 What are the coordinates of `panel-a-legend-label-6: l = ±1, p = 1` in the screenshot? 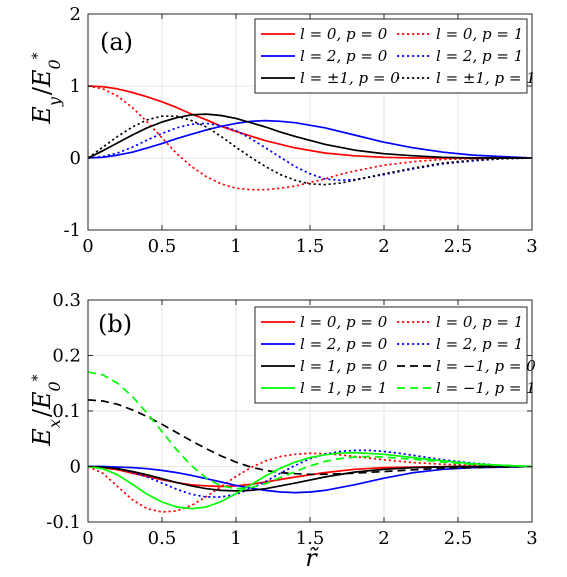 It's located at (486, 78).